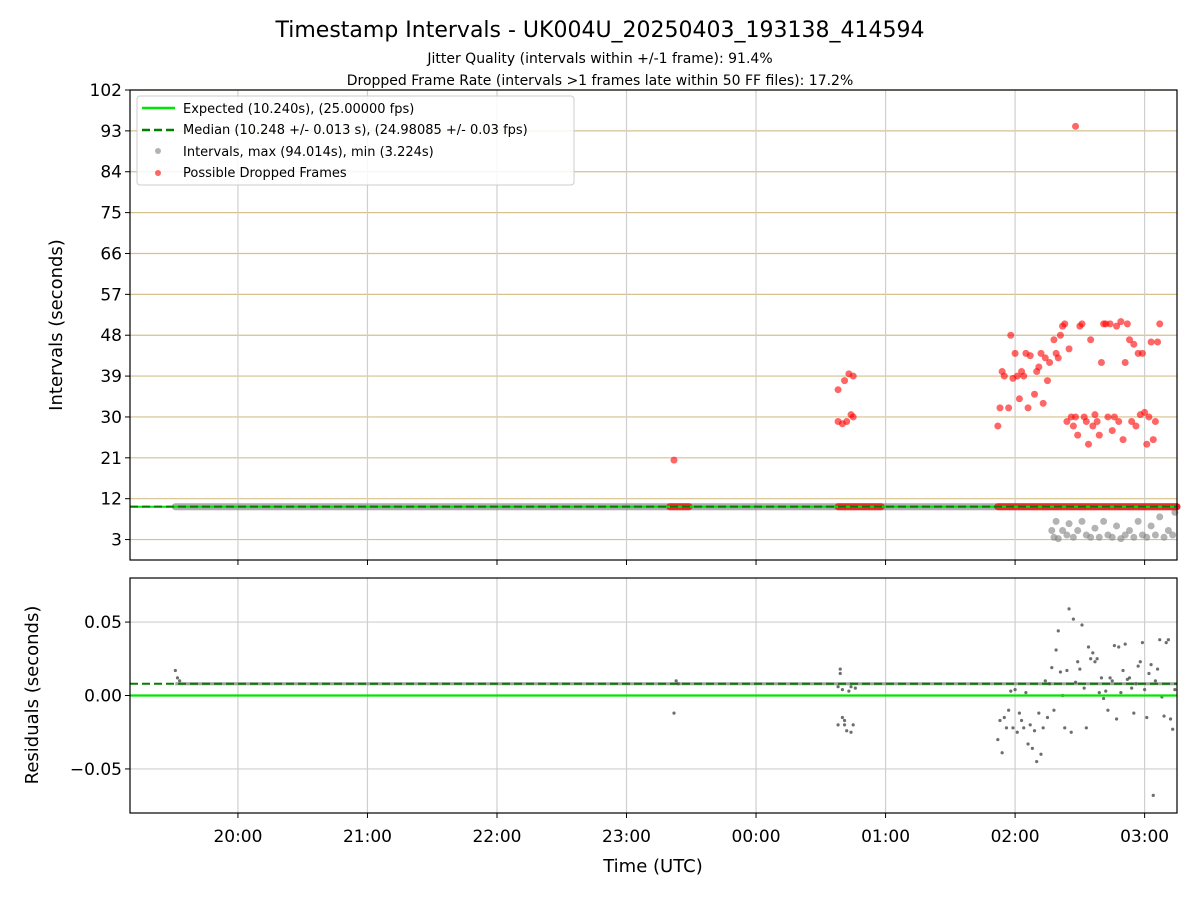 The width and height of the screenshot is (1200, 900). What do you see at coordinates (298, 109) in the screenshot?
I see `legend-expected-label: Expected (10.240s), (25.00000 fps)` at bounding box center [298, 109].